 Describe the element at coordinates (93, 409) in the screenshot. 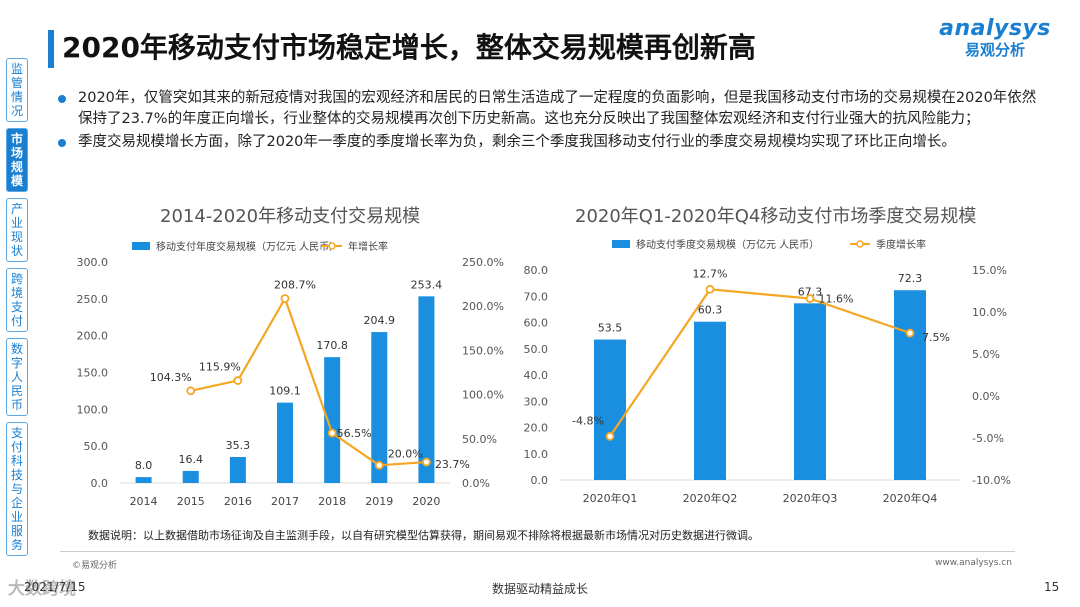

I see `y-left-tick: 100.0` at that location.